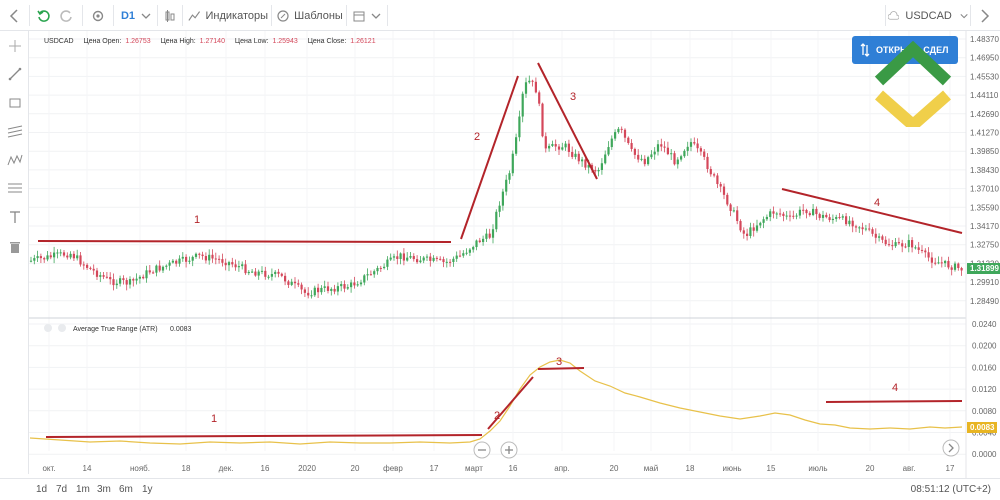  What do you see at coordinates (170, 15) in the screenshot?
I see `candle-type-icon` at bounding box center [170, 15].